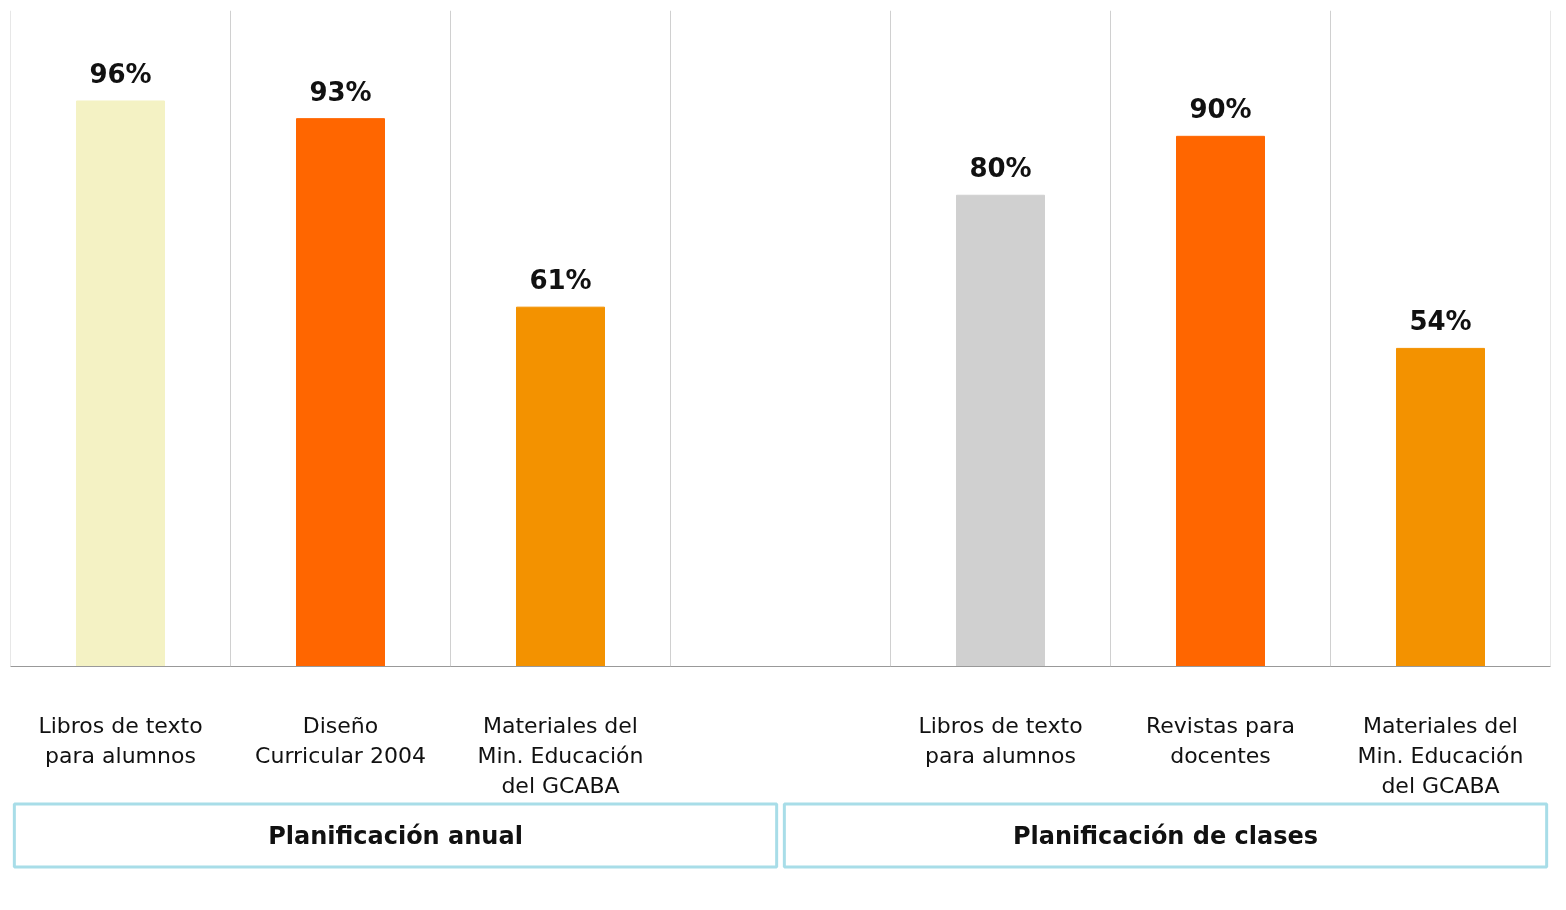  I want to click on data-label: 54%, so click(1440, 321).